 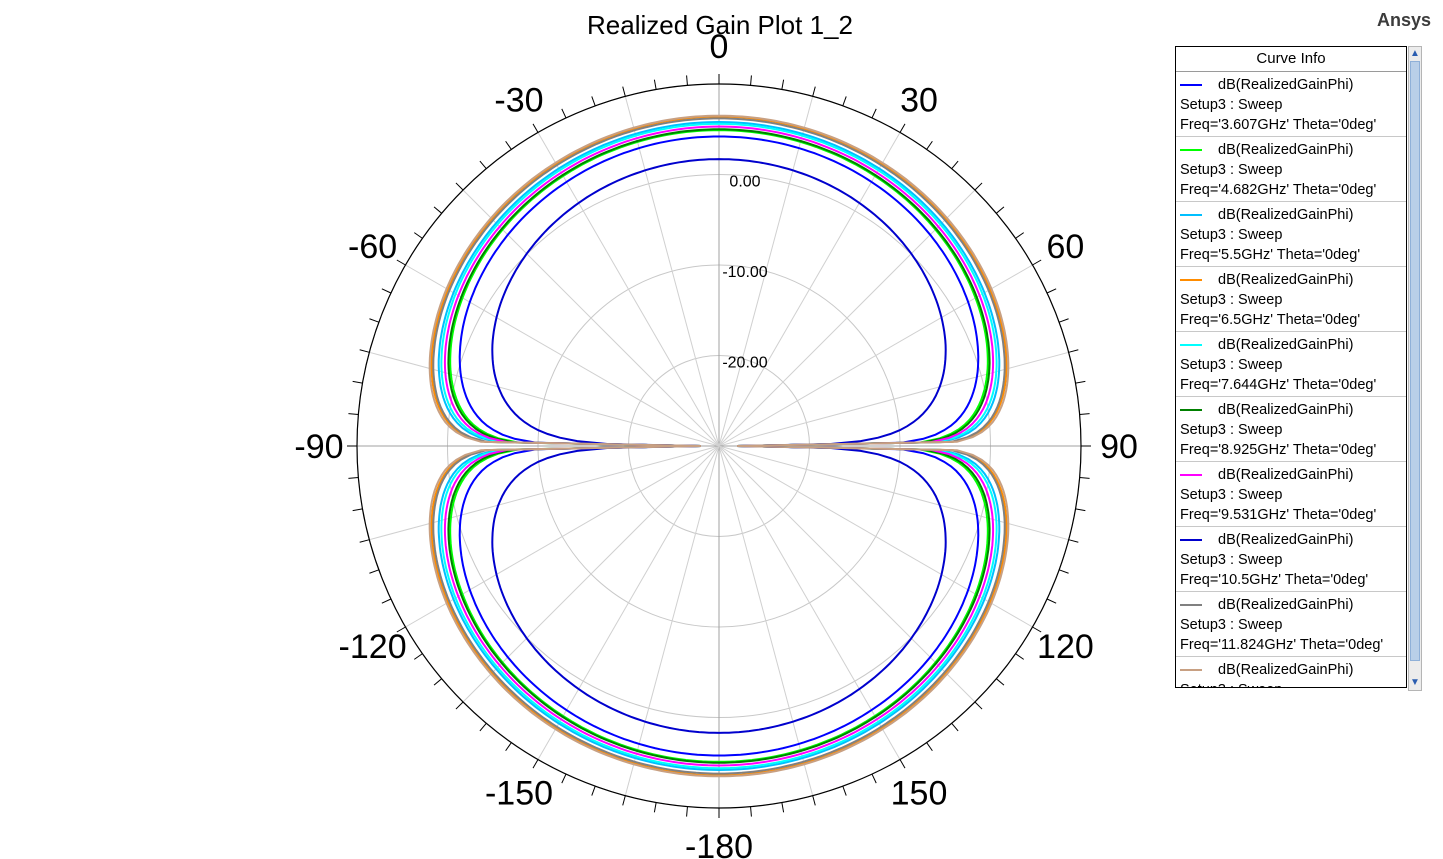 What do you see at coordinates (1270, 255) in the screenshot?
I see `legend-params: Freq='5.5GHz' Theta='0deg'` at bounding box center [1270, 255].